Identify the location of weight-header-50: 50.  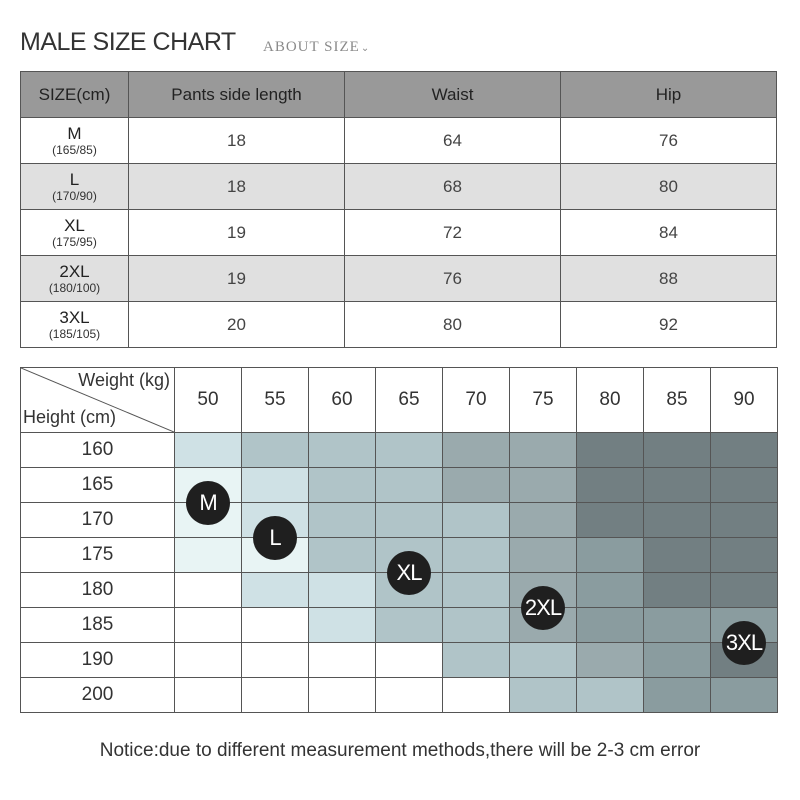
(208, 400).